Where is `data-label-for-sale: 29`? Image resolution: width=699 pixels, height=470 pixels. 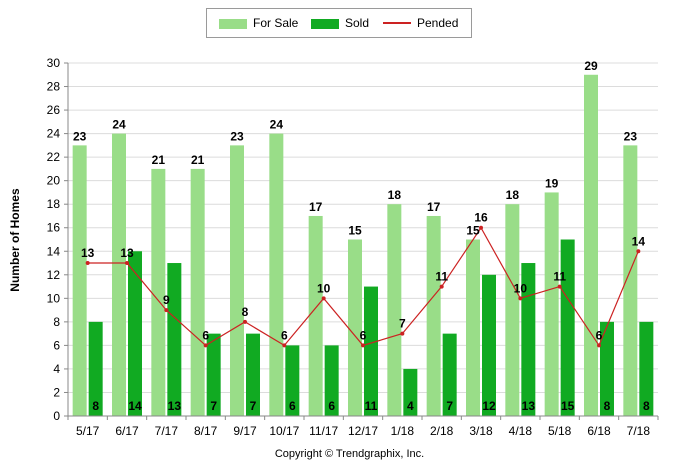 data-label-for-sale: 29 is located at coordinates (591, 66).